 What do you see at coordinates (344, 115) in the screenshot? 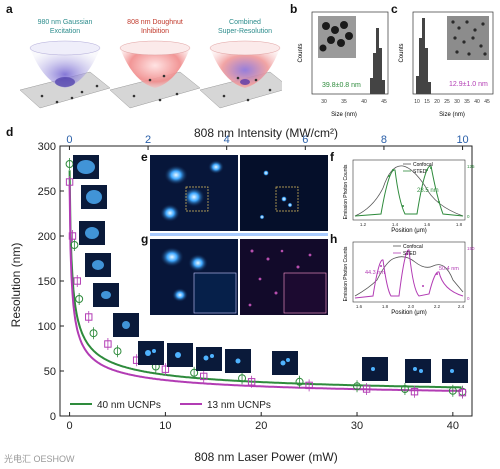
I see `panel-b-xlabel: Size (nm)` at bounding box center [344, 115].